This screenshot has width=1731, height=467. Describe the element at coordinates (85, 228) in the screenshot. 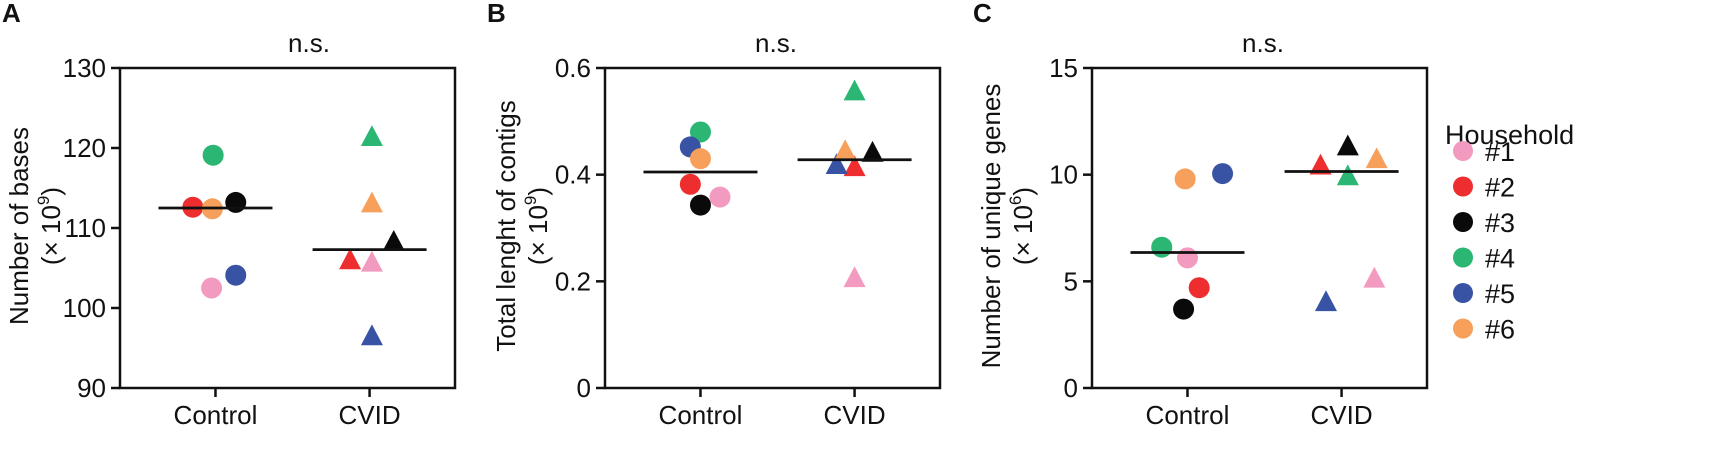

I see `y-tick-label: 110` at that location.